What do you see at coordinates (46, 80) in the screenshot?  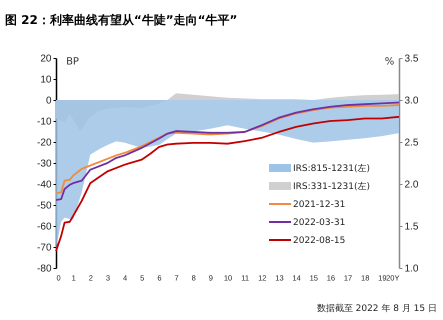 I see `y-tick-label: 10` at bounding box center [46, 80].